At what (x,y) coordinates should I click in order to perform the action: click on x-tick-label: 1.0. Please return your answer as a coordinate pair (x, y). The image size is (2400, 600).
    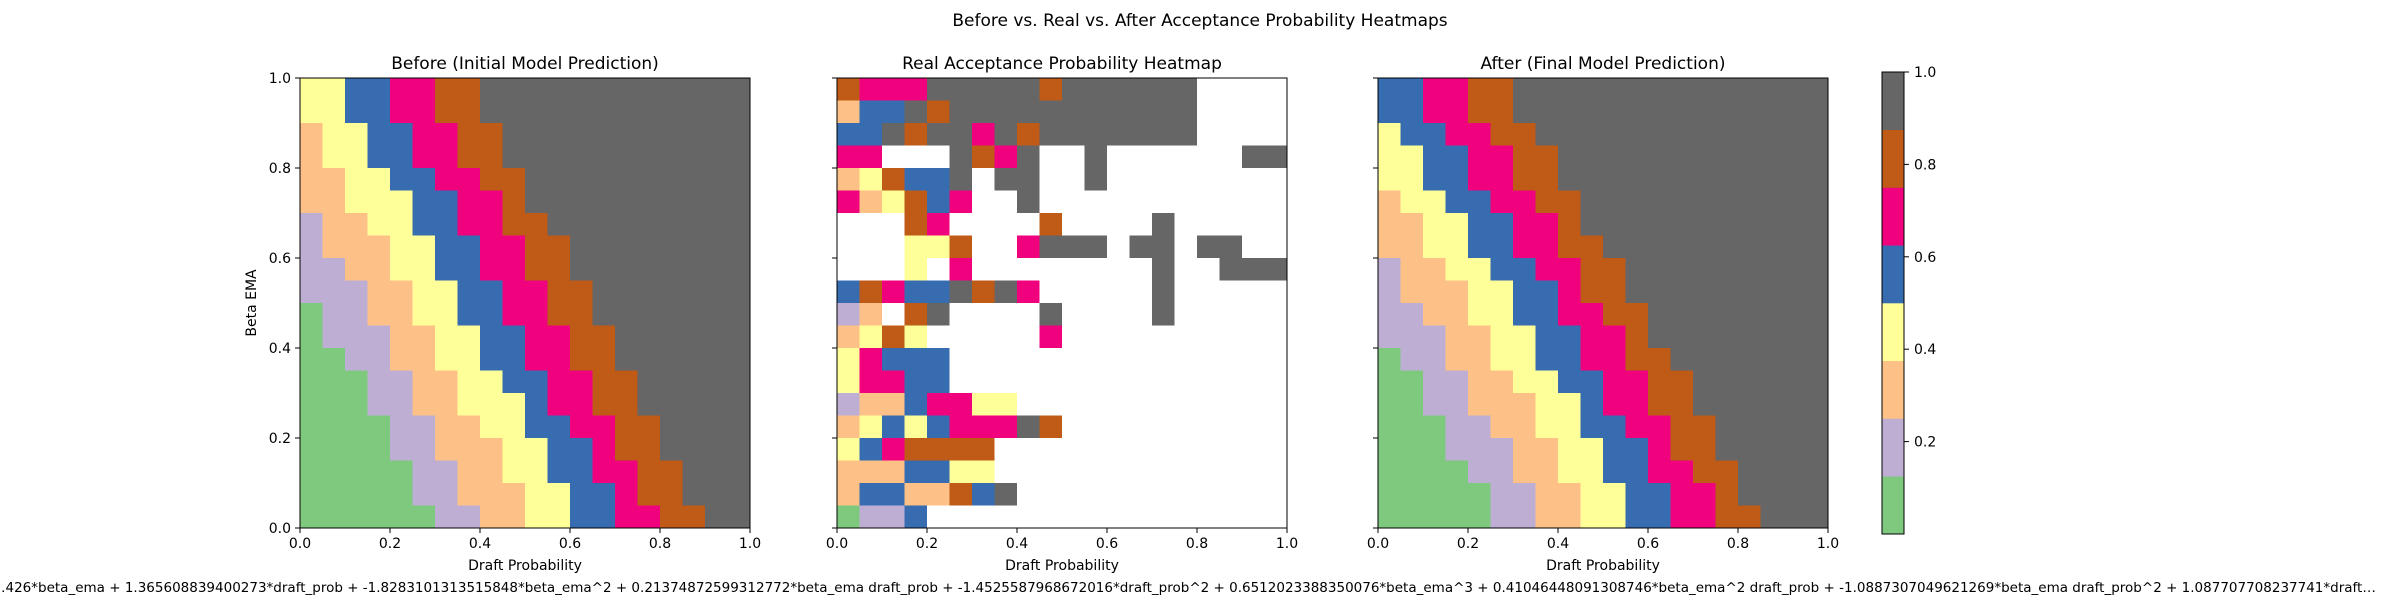
    Looking at the image, I should click on (1828, 544).